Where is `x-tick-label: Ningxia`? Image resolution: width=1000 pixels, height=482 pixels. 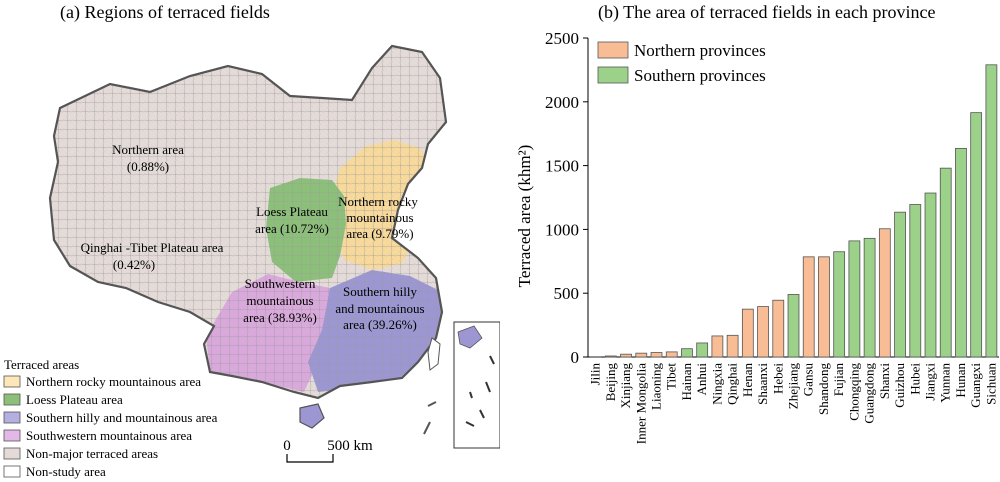
x-tick-label: Ningxia is located at coordinates (716, 384).